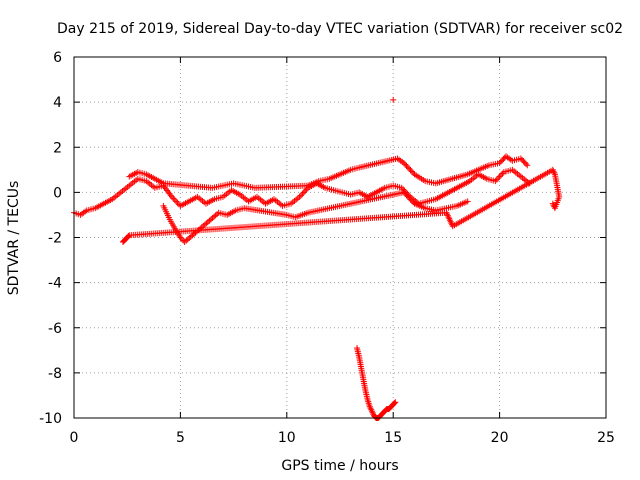 Image resolution: width=640 pixels, height=480 pixels. I want to click on y-axis-label: SDTVAR / TECUs, so click(14, 238).